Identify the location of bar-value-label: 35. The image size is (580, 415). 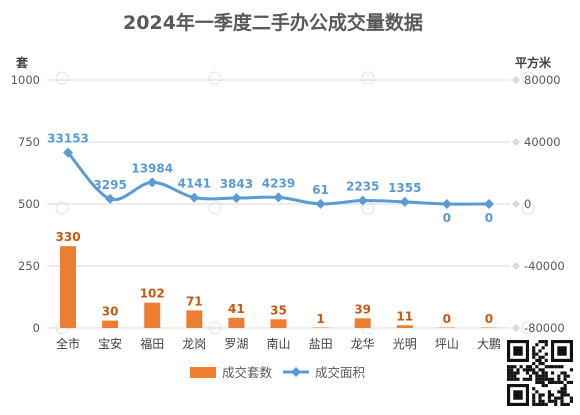
(278, 310).